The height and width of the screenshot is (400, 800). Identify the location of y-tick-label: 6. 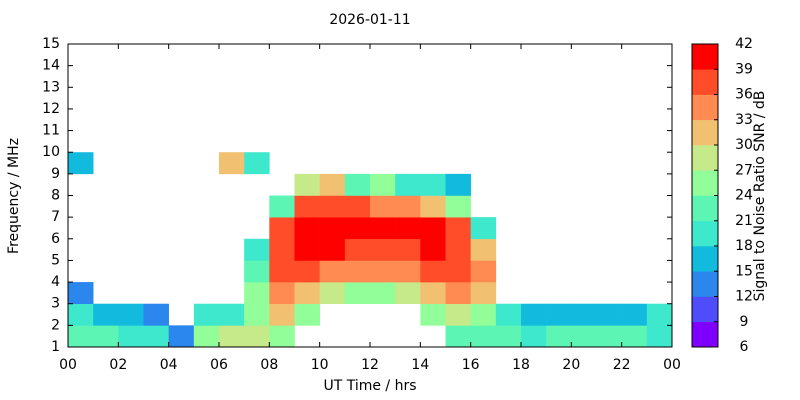
(55, 239).